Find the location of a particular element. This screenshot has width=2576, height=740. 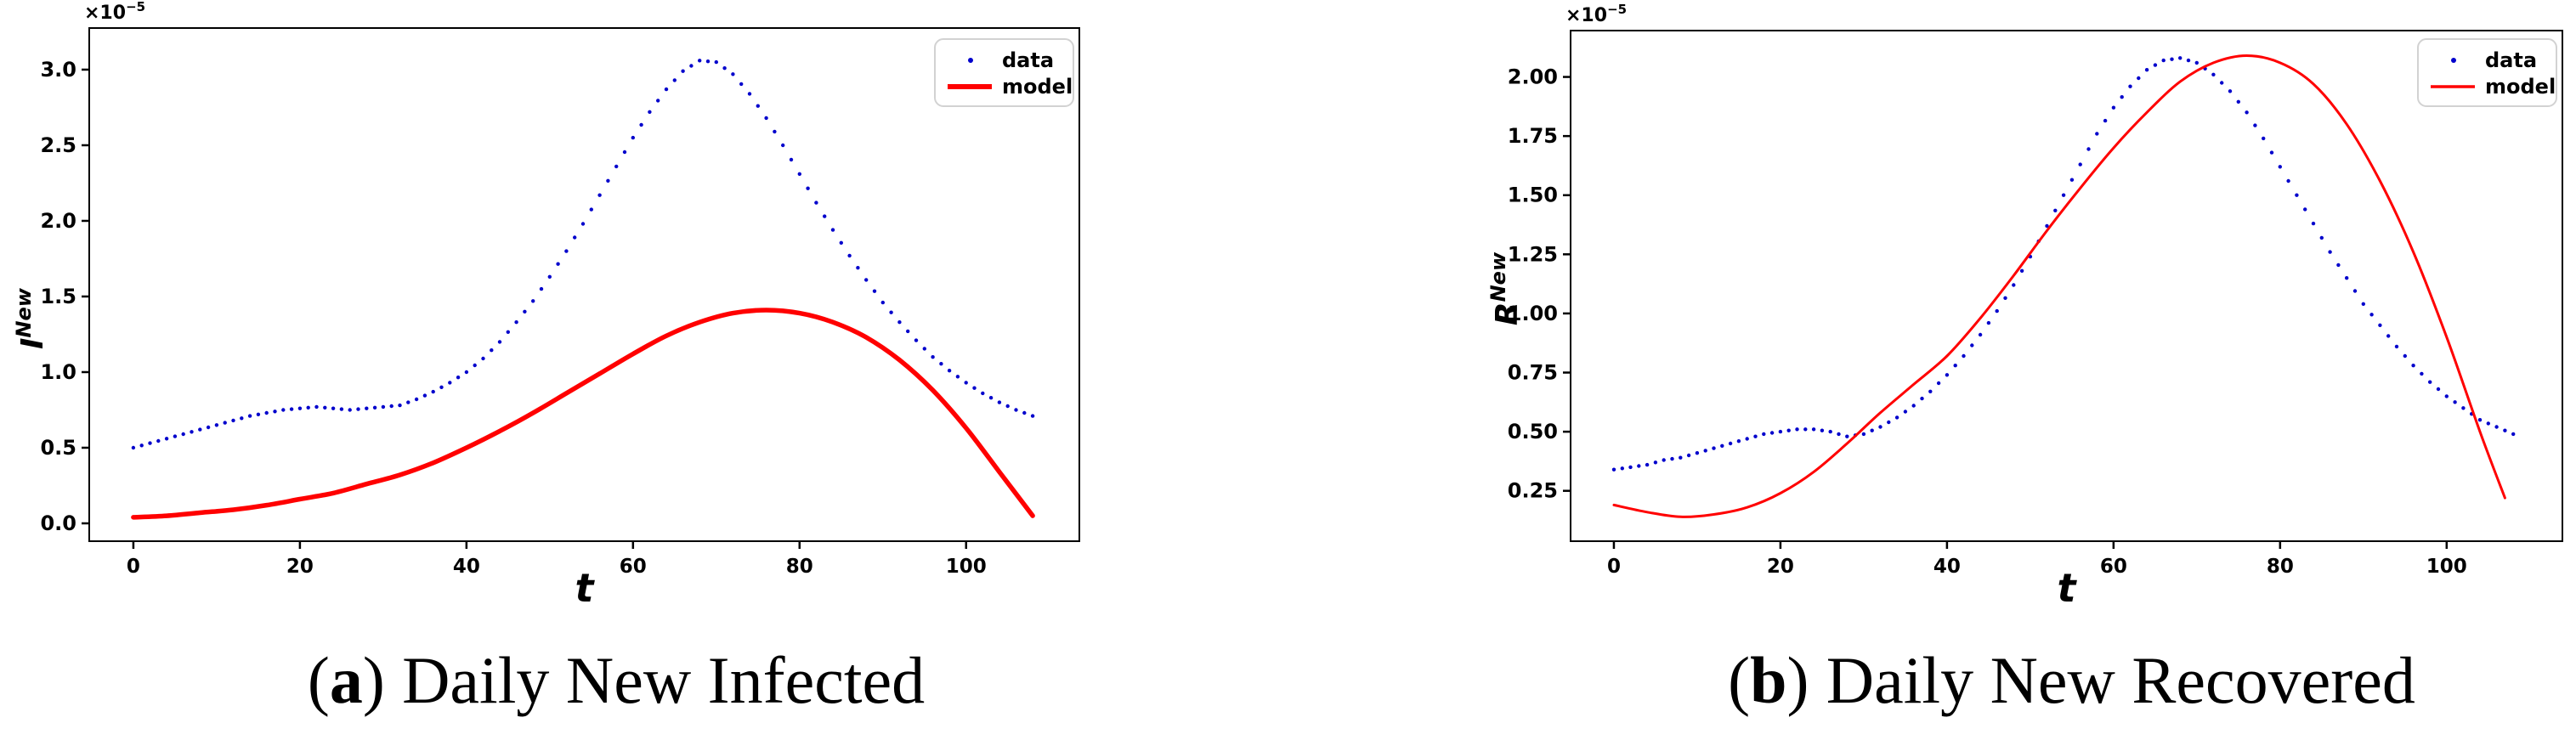

x-tick-label: 0 is located at coordinates (133, 567).